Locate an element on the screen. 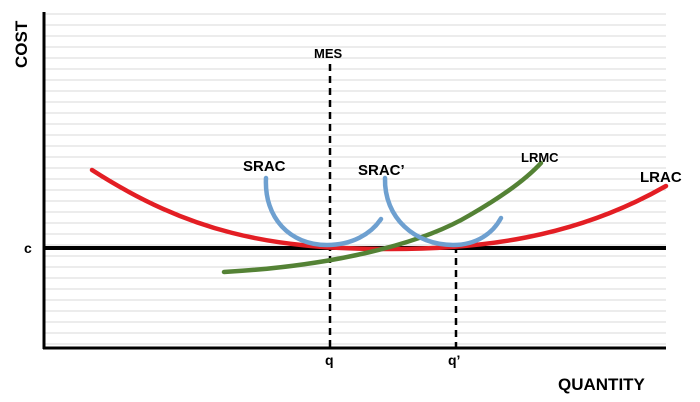  mes-label: MES is located at coordinates (328, 53).